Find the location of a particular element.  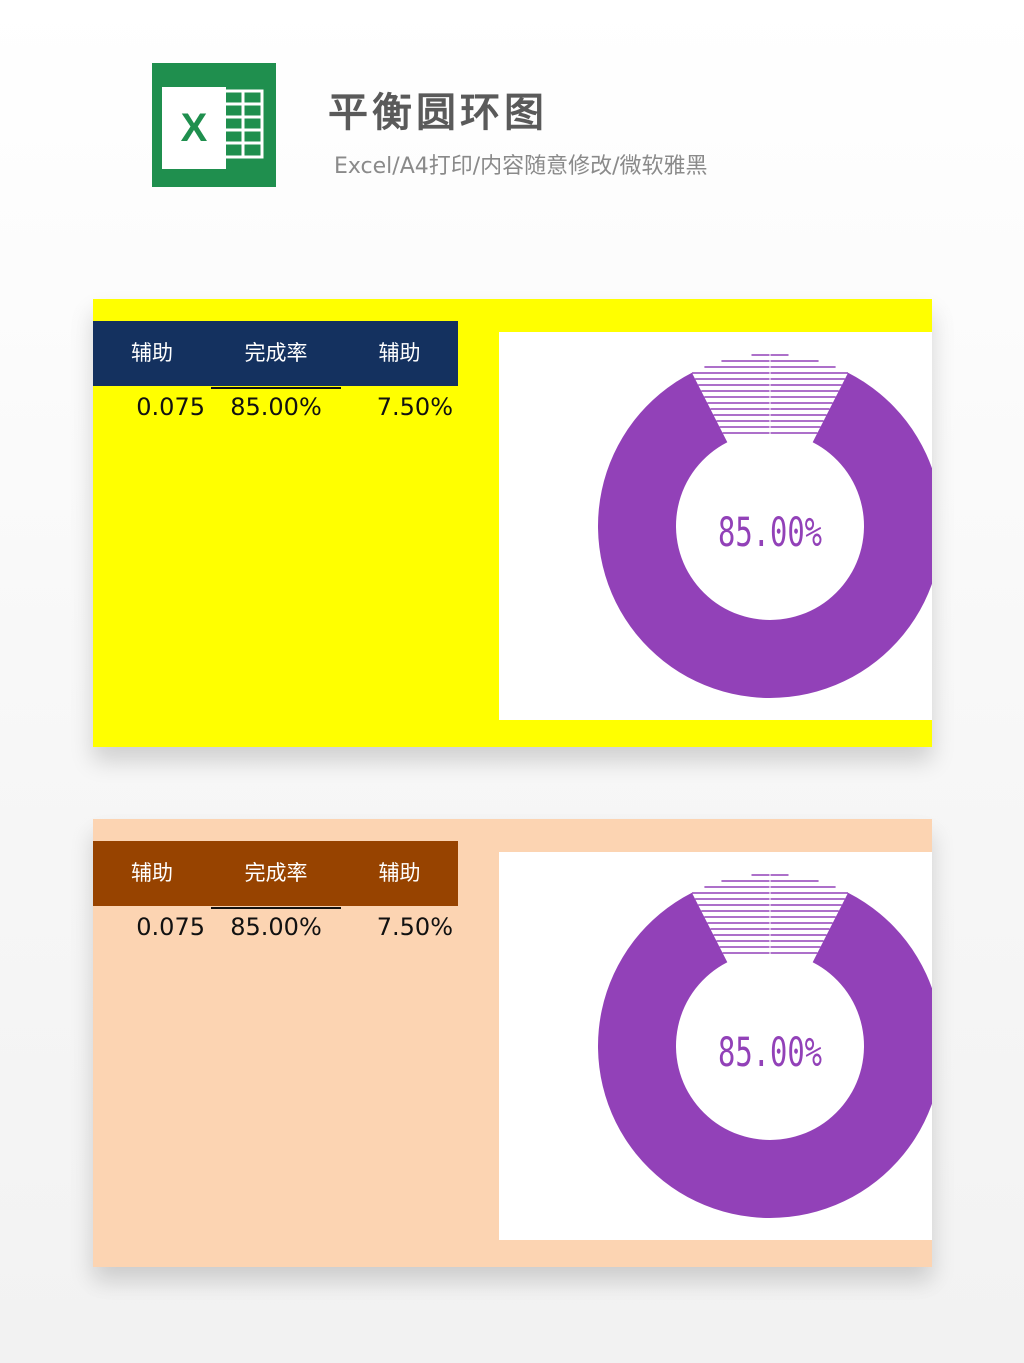

logo-grid is located at coordinates (243, 124).